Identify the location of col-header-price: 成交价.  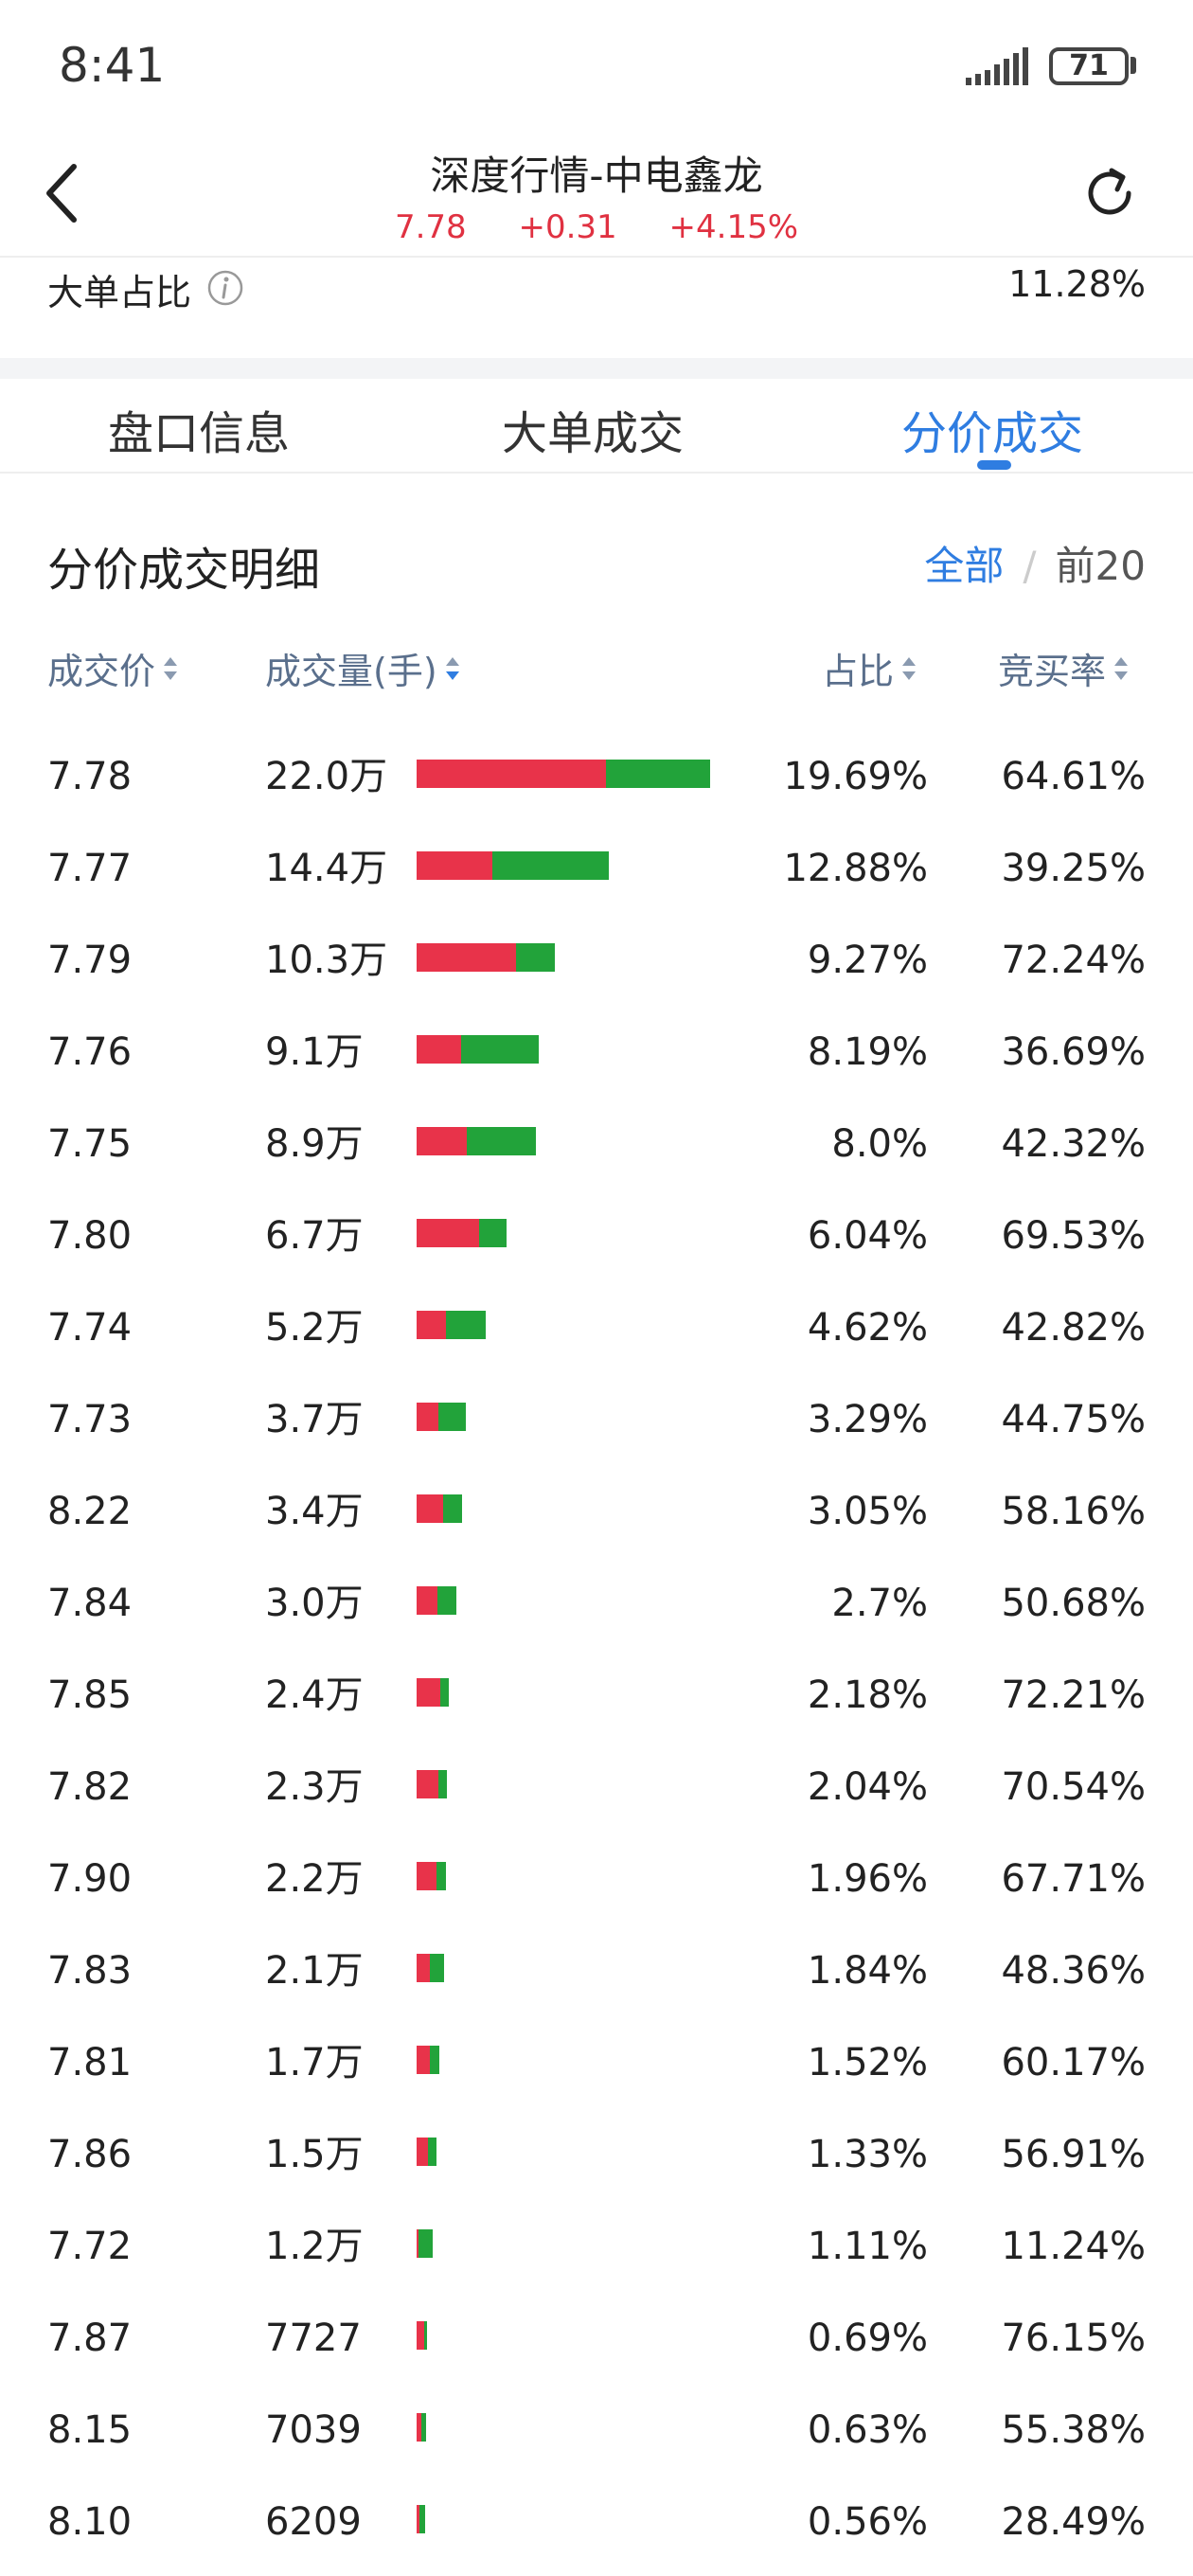
(113, 668).